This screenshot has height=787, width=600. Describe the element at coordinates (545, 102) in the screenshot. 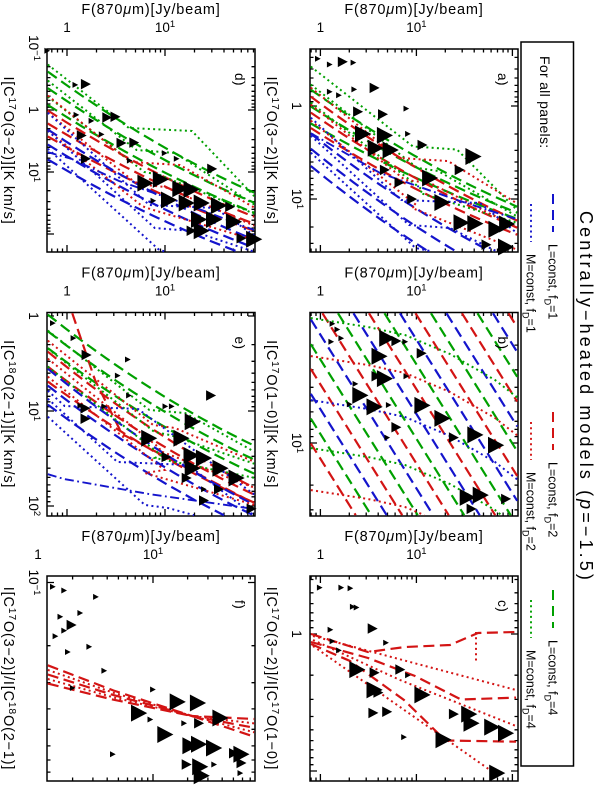

I see `svg-text: For all panels:` at that location.